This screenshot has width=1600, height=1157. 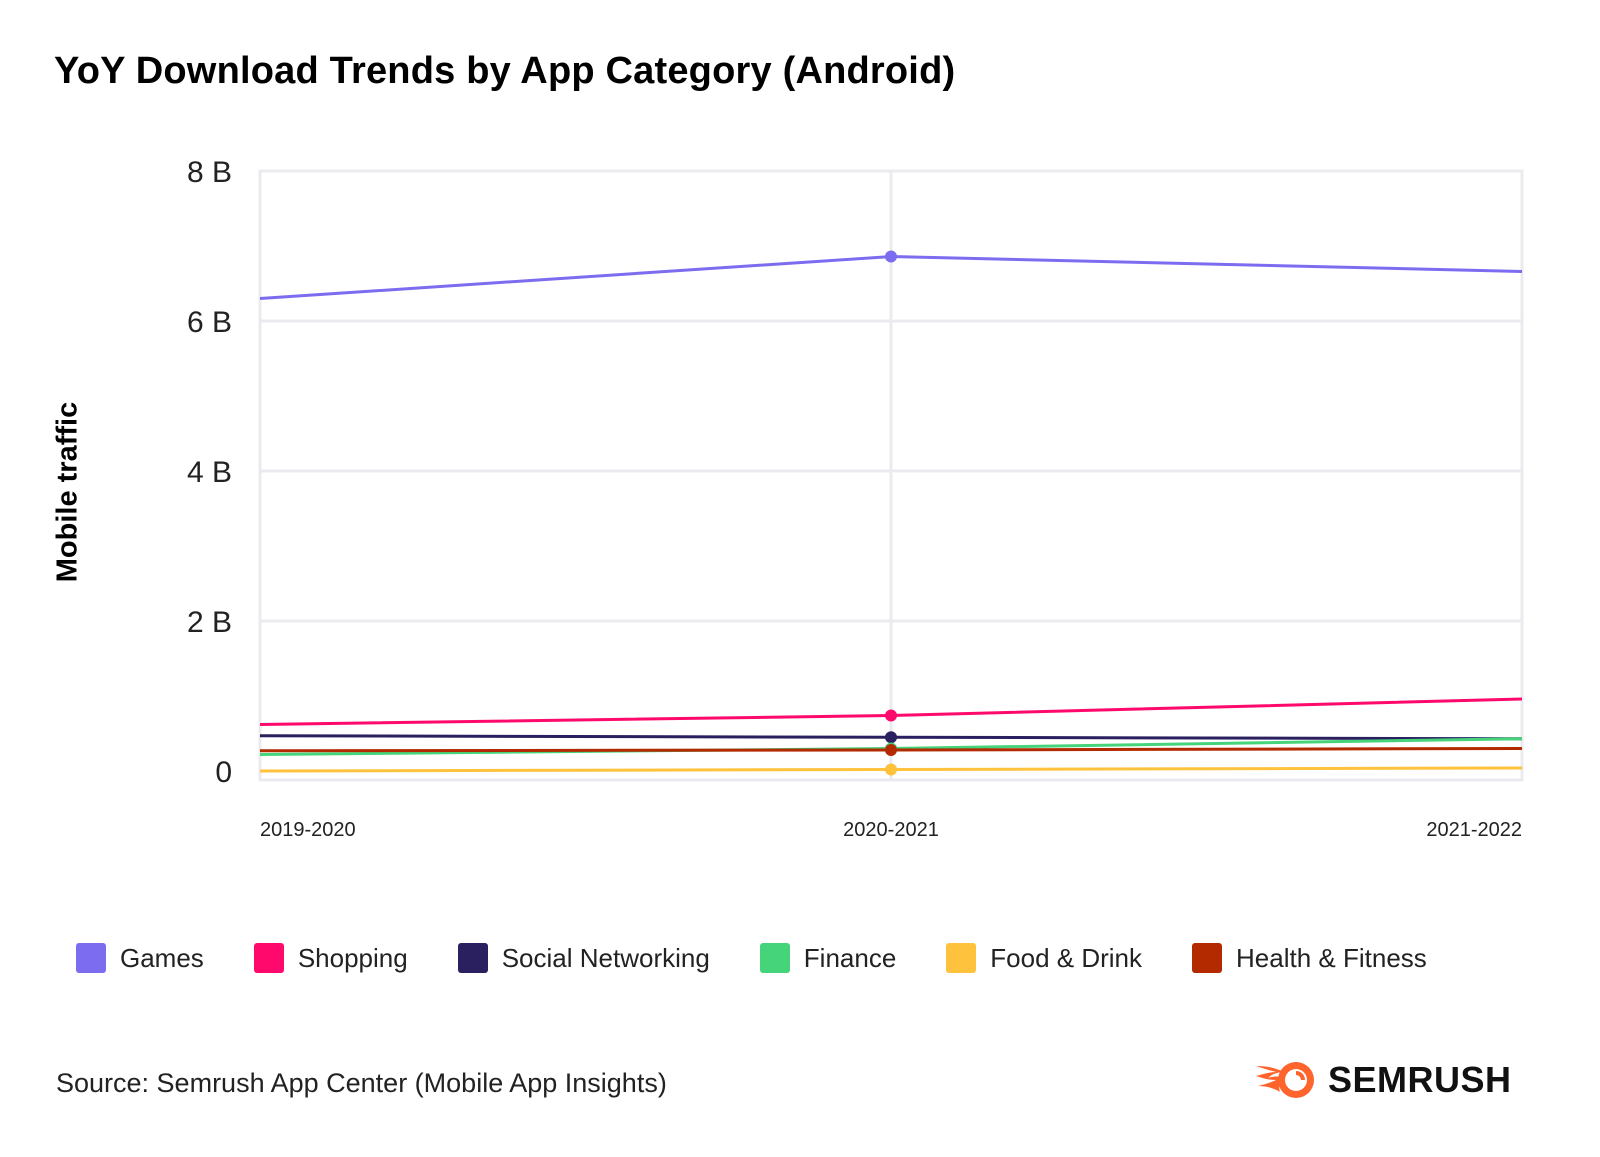 I want to click on data-point-food-drink, so click(x=891, y=769).